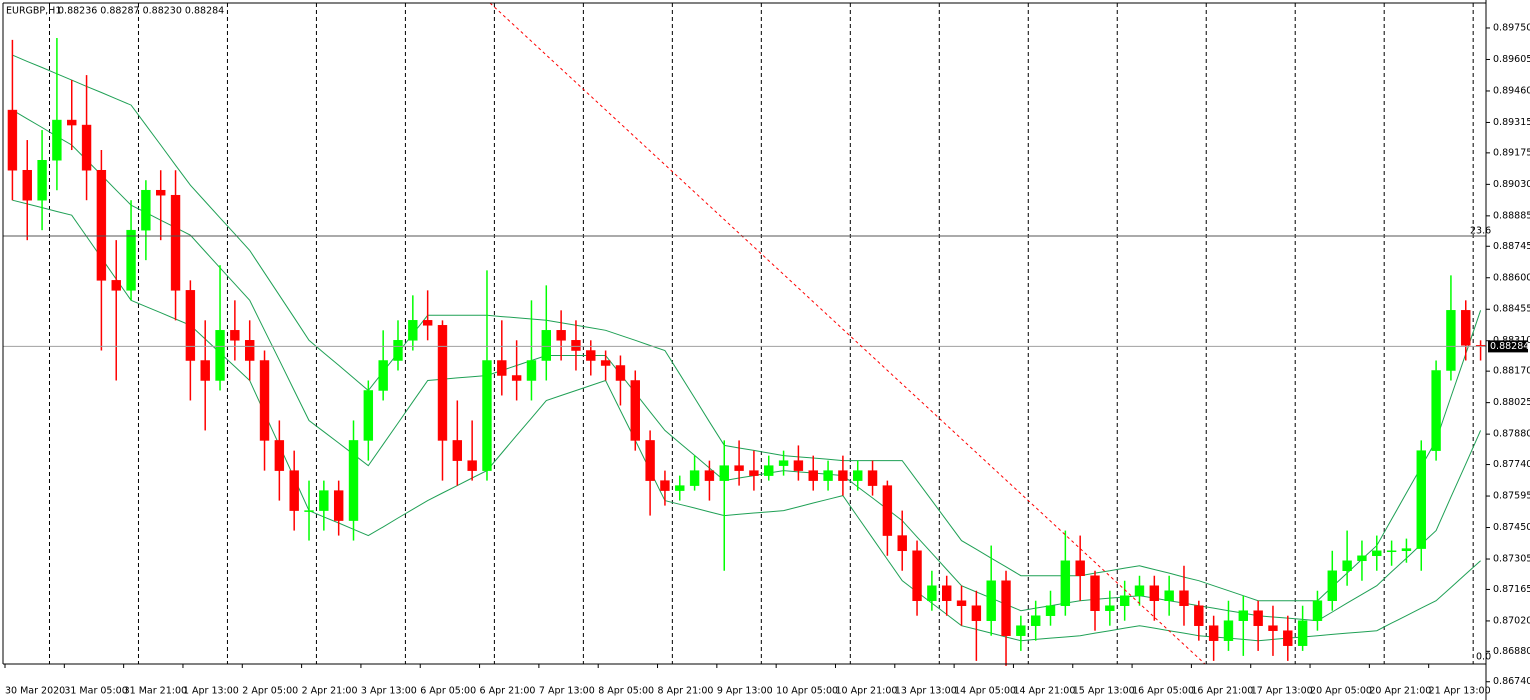  I want to click on x-tick-label: 10 Apr 05:00, so click(807, 691).